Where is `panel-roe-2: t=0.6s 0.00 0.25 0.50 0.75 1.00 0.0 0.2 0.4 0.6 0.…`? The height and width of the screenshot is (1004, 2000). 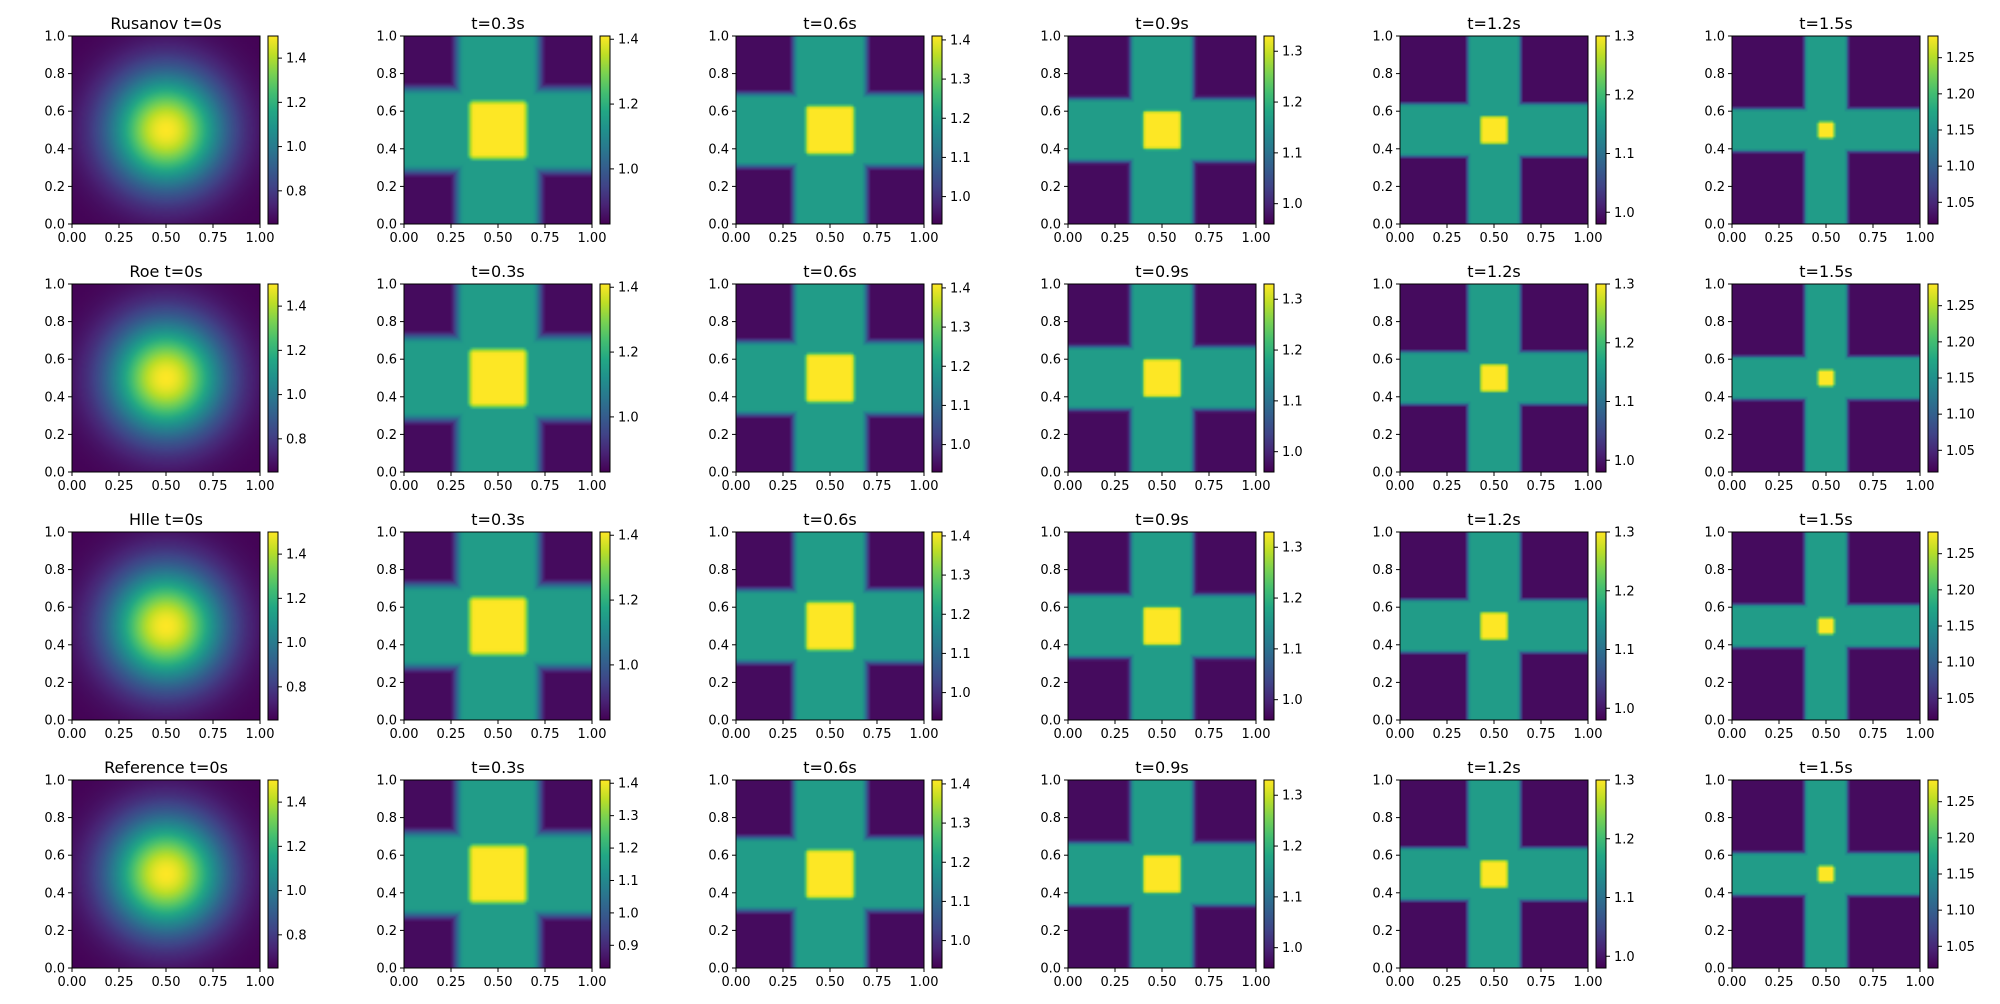 panel-roe-2: t=0.6s 0.00 0.25 0.50 0.75 1.00 0.0 0.2 0.4 0.6 0.… is located at coordinates (839, 378).